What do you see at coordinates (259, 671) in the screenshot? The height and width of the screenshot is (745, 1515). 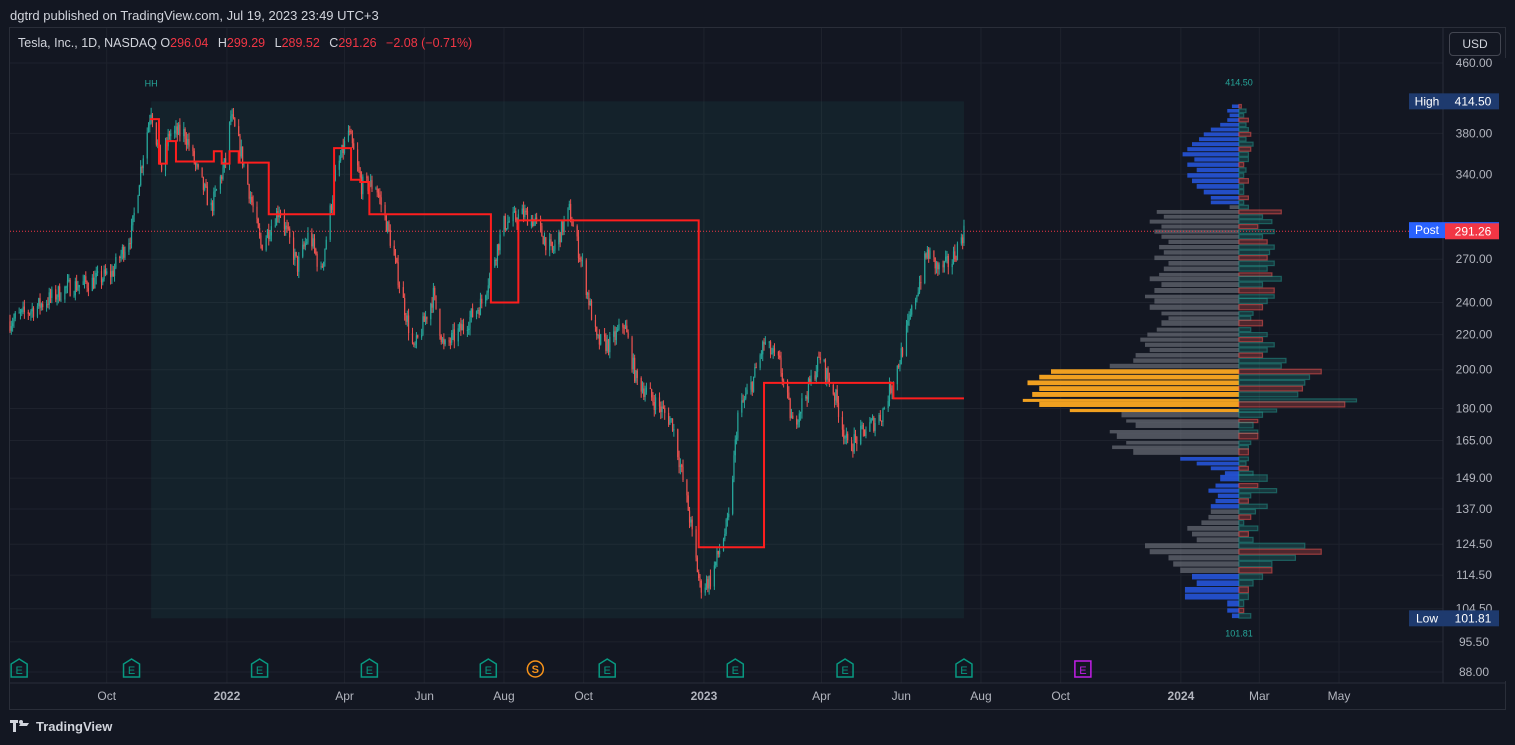 I see `earnings-marker-label: E` at bounding box center [259, 671].